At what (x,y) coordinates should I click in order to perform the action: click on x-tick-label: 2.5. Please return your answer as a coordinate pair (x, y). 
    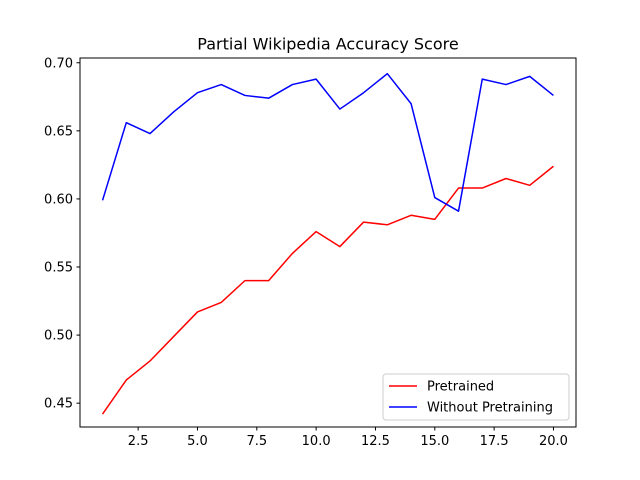
    Looking at the image, I should click on (138, 441).